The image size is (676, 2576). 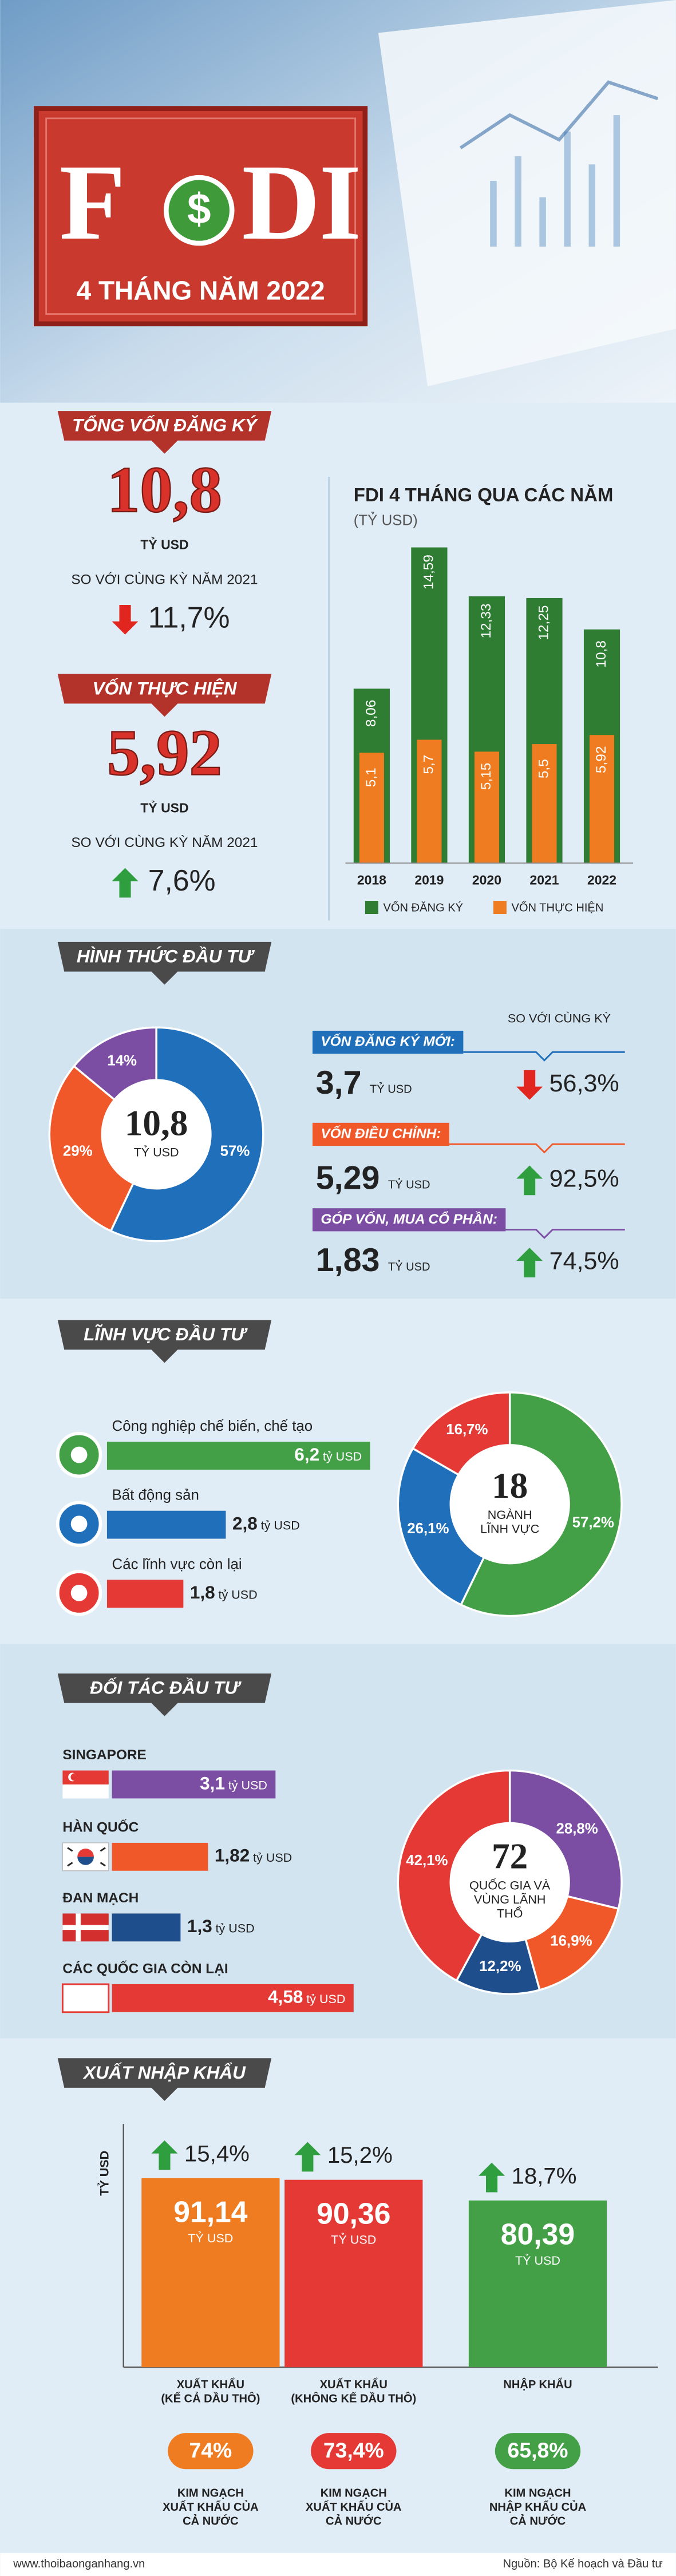 What do you see at coordinates (571, 1941) in the screenshot?
I see `segment-label: 16,9%` at bounding box center [571, 1941].